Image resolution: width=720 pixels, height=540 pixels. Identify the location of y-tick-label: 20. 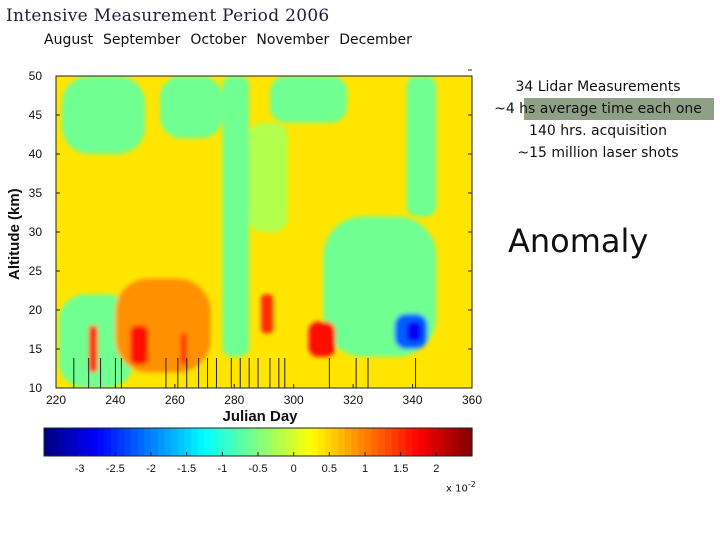
(36, 310).